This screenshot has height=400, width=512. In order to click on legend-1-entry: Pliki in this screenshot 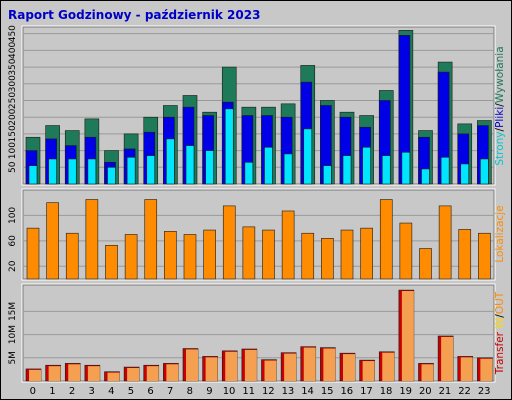, I will do `click(500, 117)`.